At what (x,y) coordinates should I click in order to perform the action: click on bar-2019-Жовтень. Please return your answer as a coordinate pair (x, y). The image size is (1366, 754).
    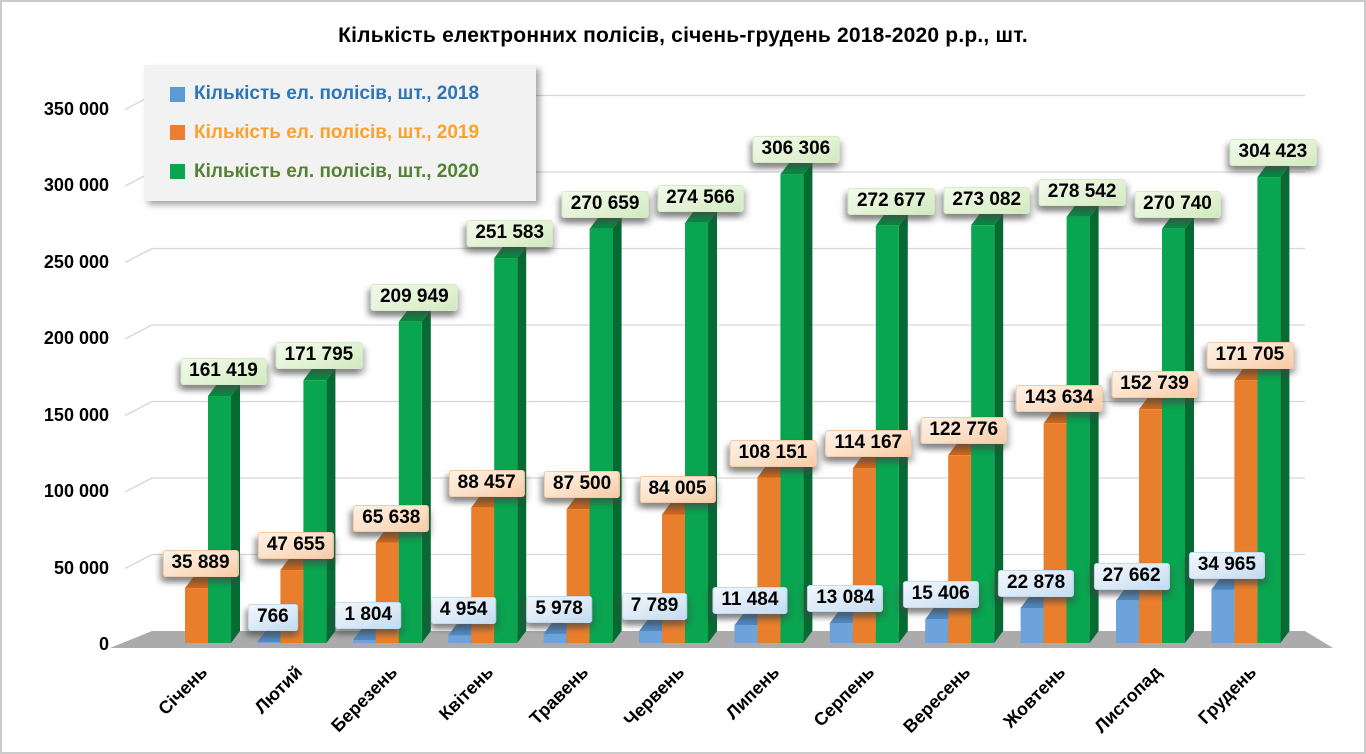
    Looking at the image, I should click on (1055, 533).